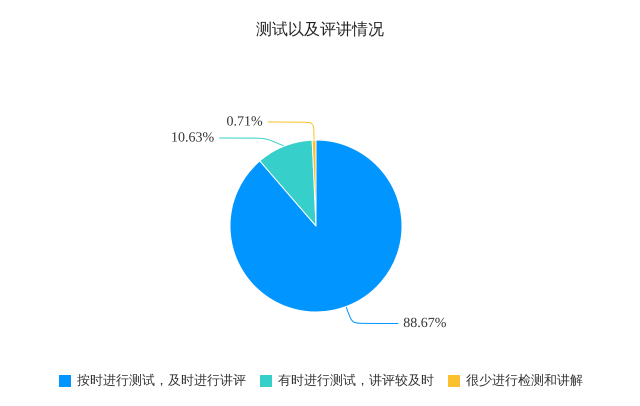  I want to click on legend-label: 按时进行测试，及时进行讲评, so click(161, 381).